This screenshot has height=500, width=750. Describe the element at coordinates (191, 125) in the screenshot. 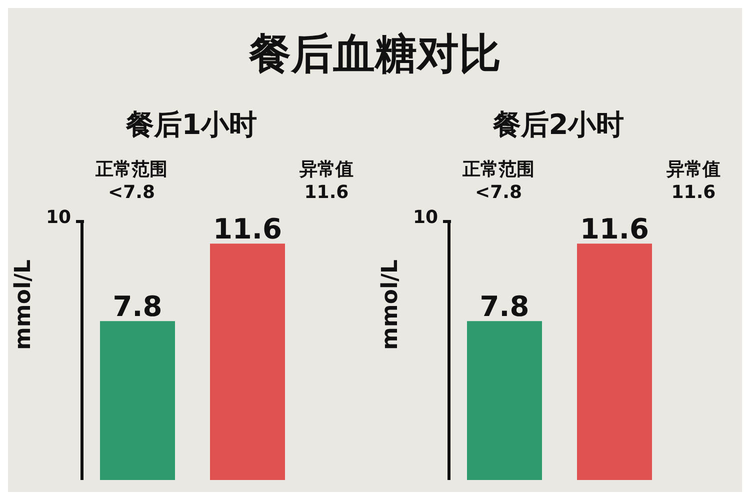

I see `chart-subtitle: 餐后1小时` at that location.